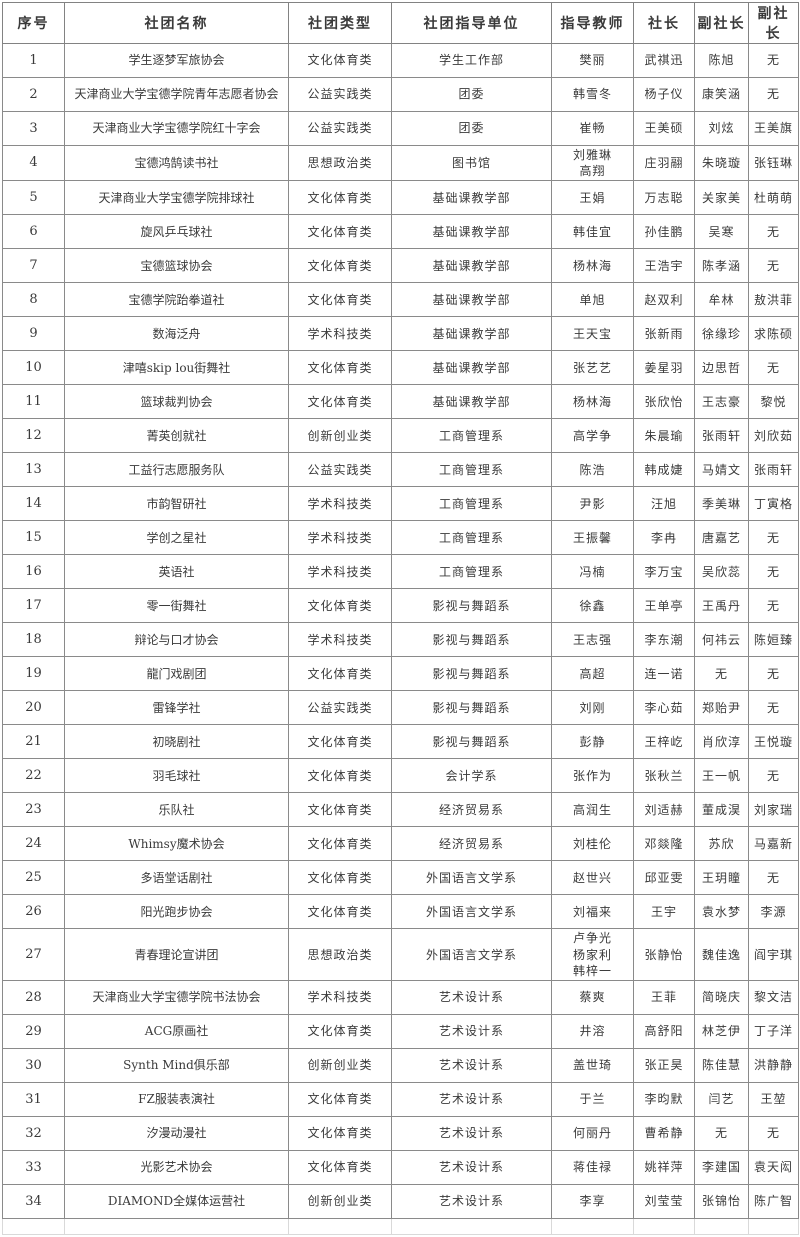 The width and height of the screenshot is (800, 1237). Describe the element at coordinates (471, 606) in the screenshot. I see `cell-guide-unit: 影视与舞蹈系` at that location.